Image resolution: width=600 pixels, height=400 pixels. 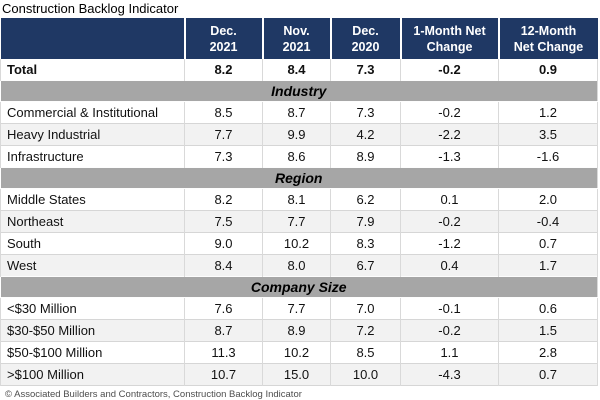 I want to click on value-cell: 7.2, so click(x=365, y=330).